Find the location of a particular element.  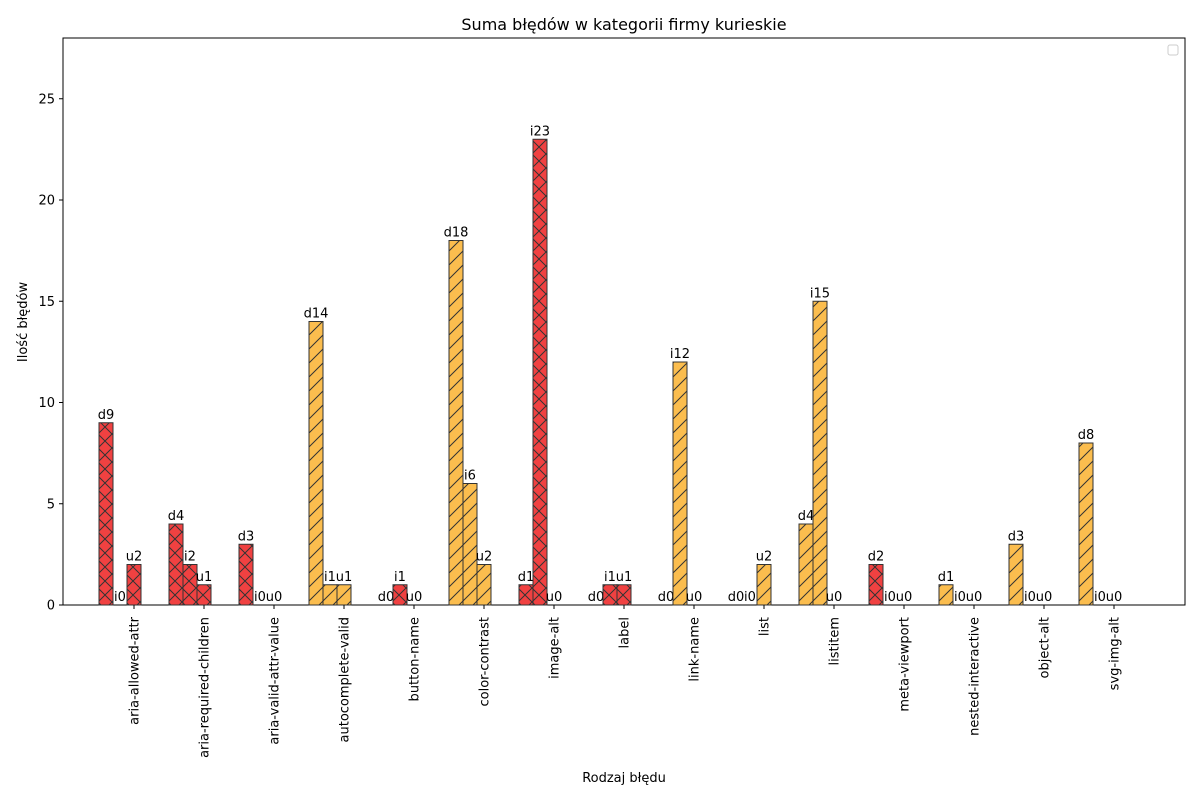

y-tick-label: 10 is located at coordinates (46, 403).